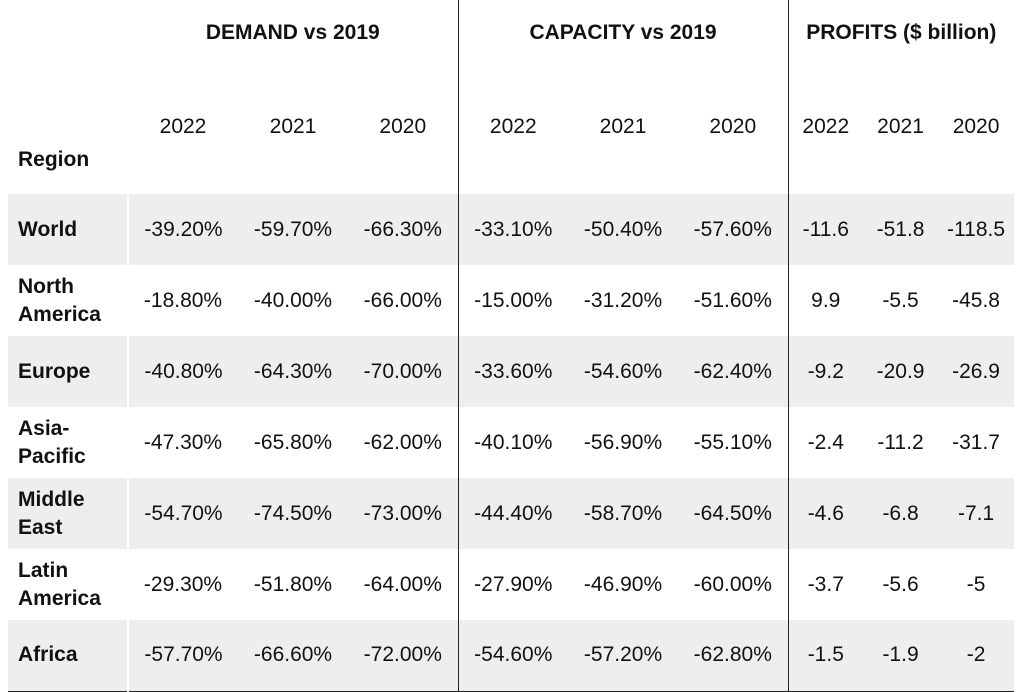  Describe the element at coordinates (293, 126) in the screenshot. I see `year-header-demand-2021: 2021` at that location.